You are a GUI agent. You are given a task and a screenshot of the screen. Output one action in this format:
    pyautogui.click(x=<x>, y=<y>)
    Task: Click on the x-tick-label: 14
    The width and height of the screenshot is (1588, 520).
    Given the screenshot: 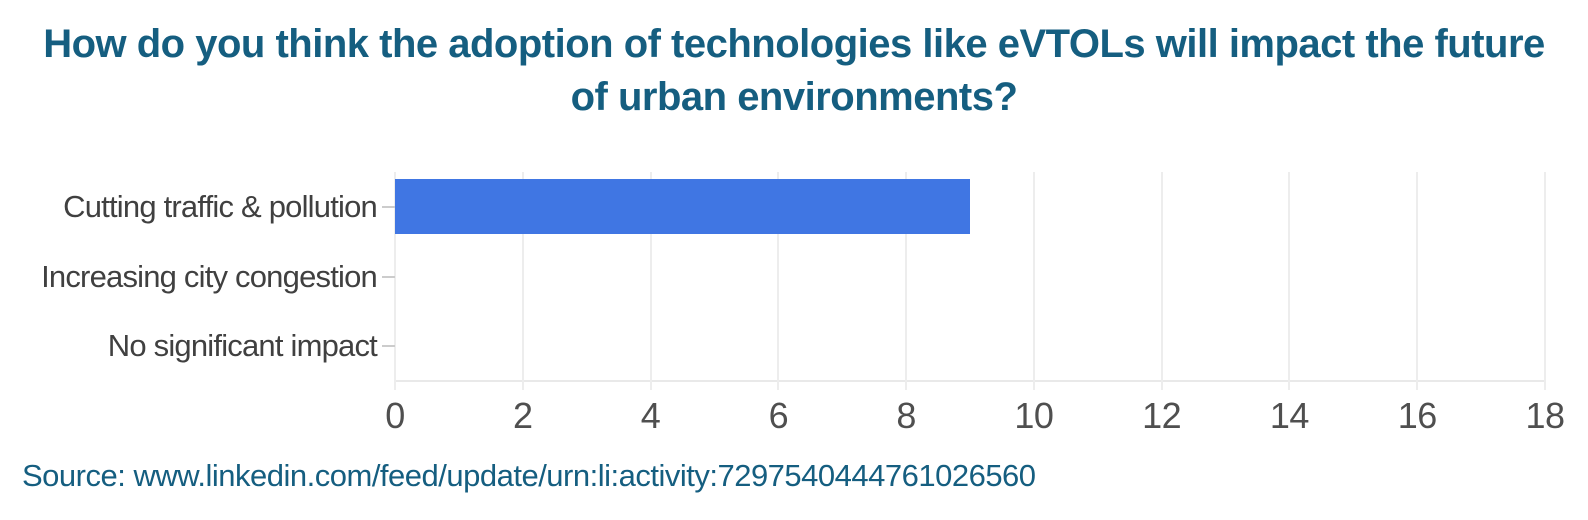 What is the action you would take?
    pyautogui.click(x=1289, y=415)
    